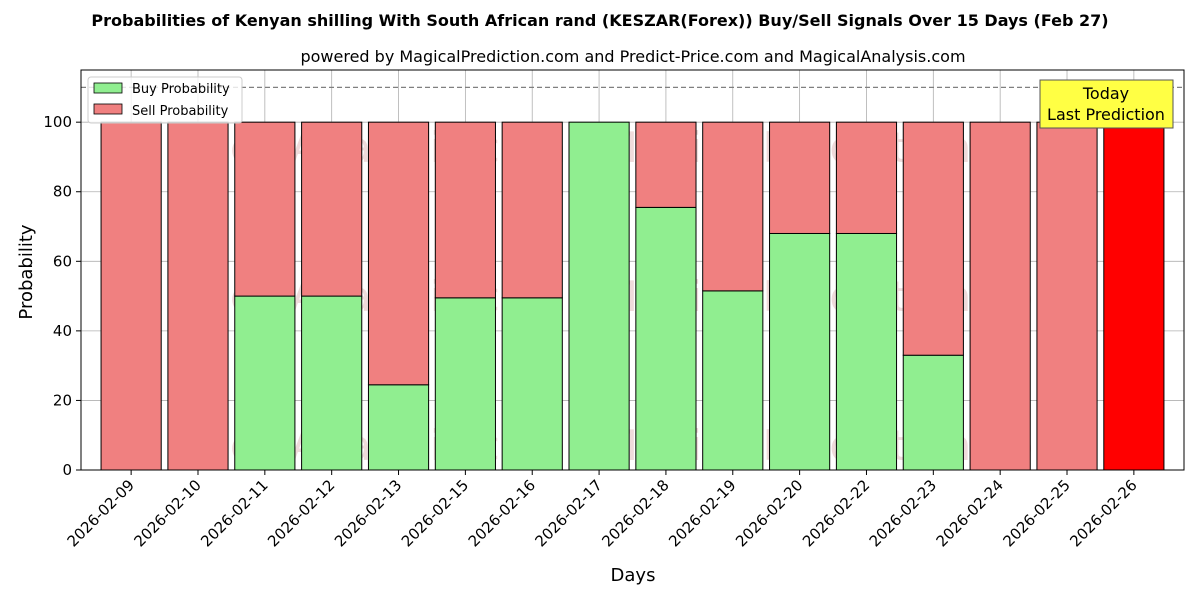  I want to click on legend: Buy Probability Sell Probability, so click(165, 100).